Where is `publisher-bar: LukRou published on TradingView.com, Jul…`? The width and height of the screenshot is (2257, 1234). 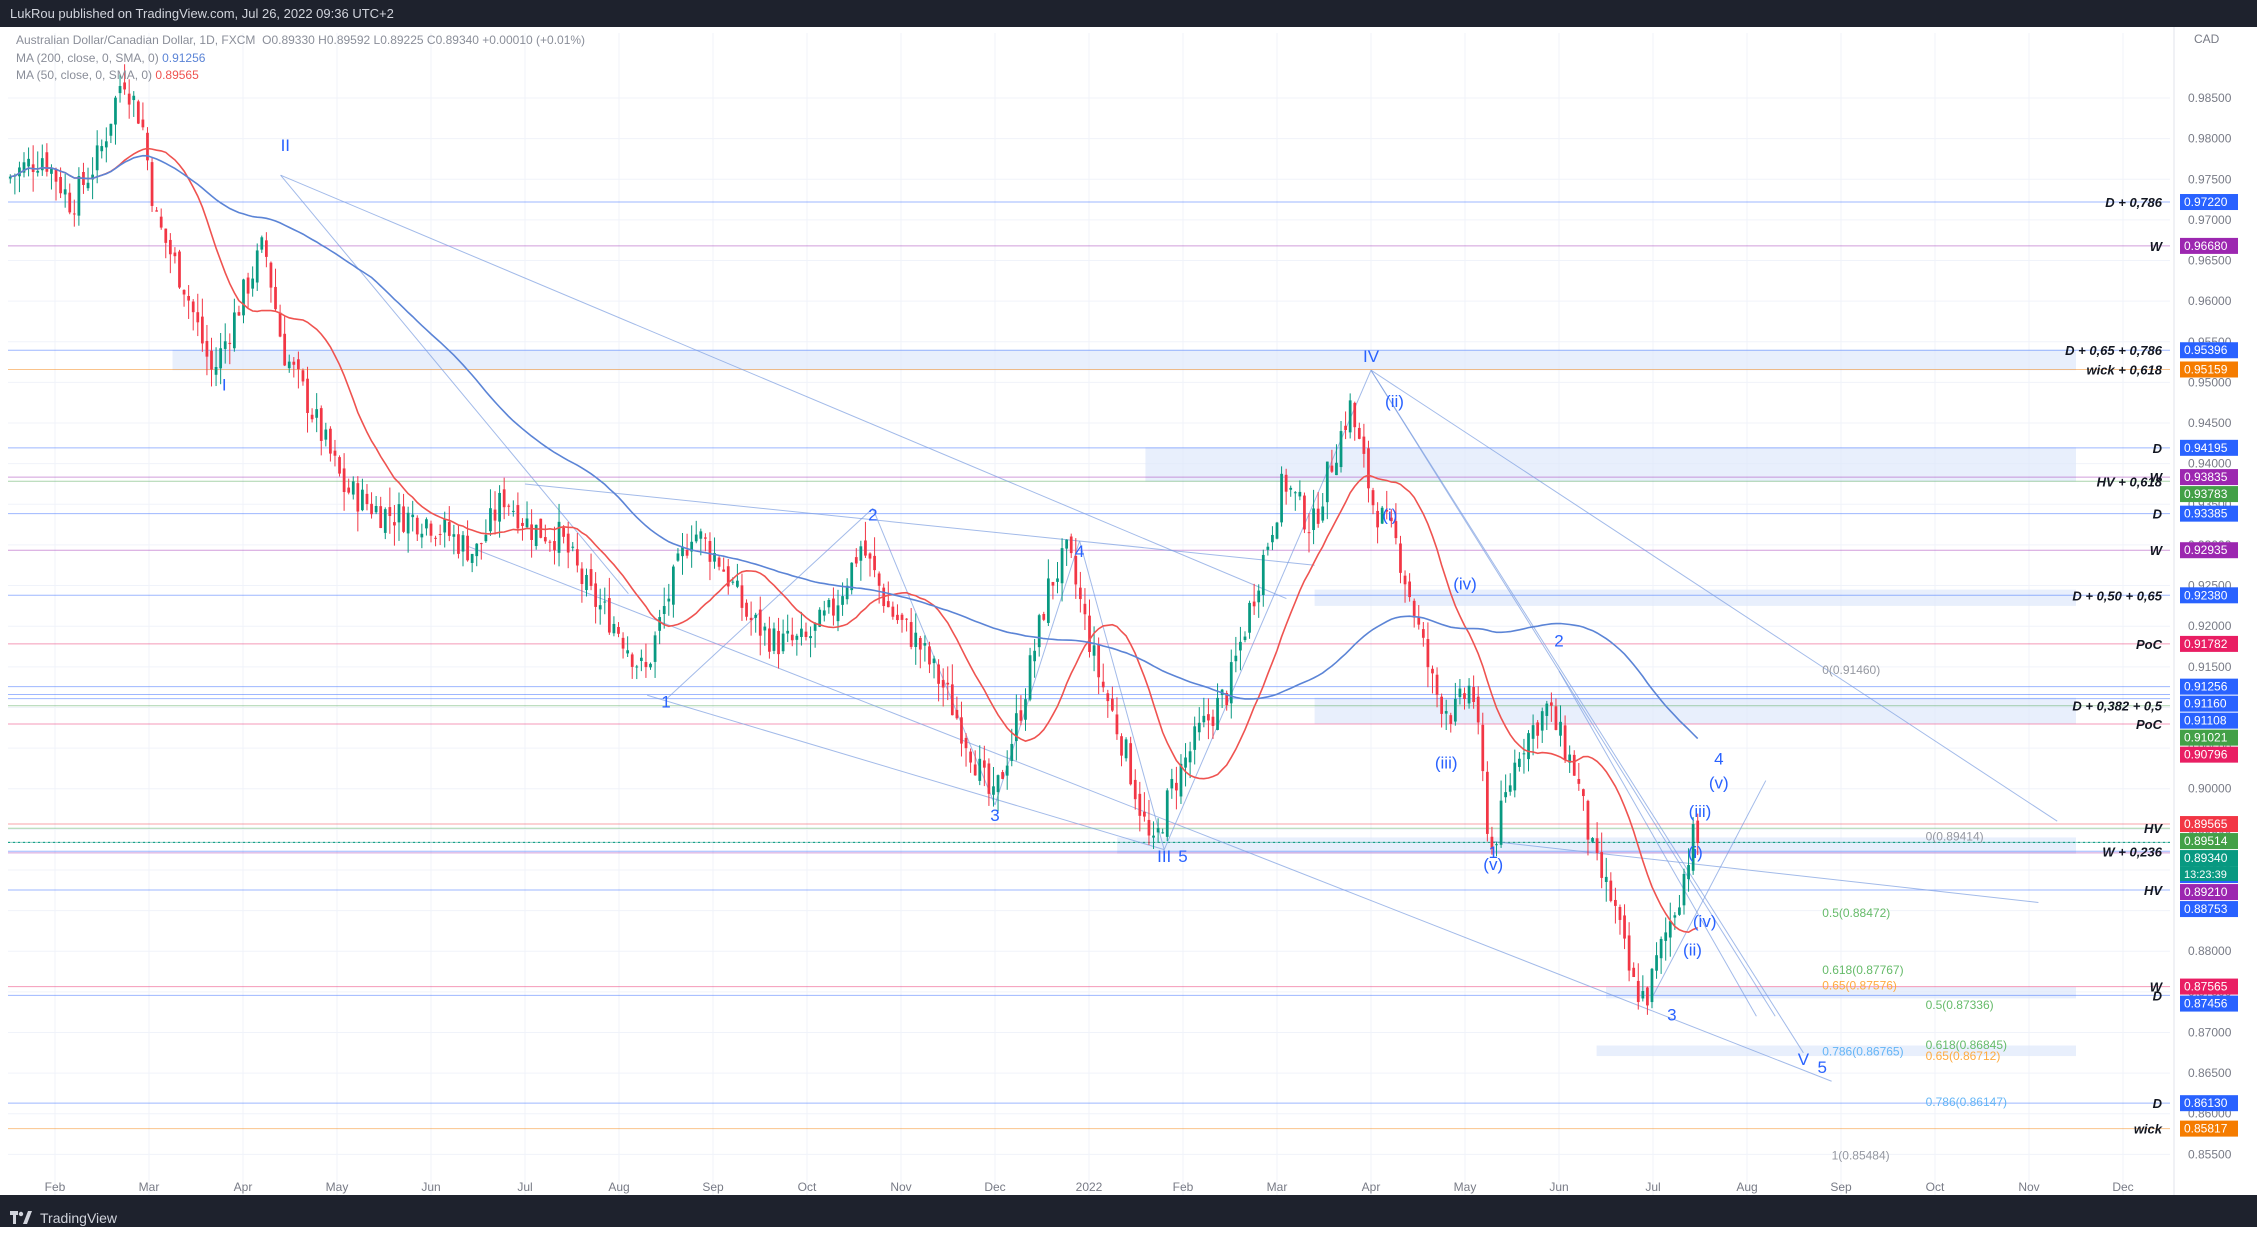 publisher-bar: LukRou published on TradingView.com, Jul… is located at coordinates (1128, 13).